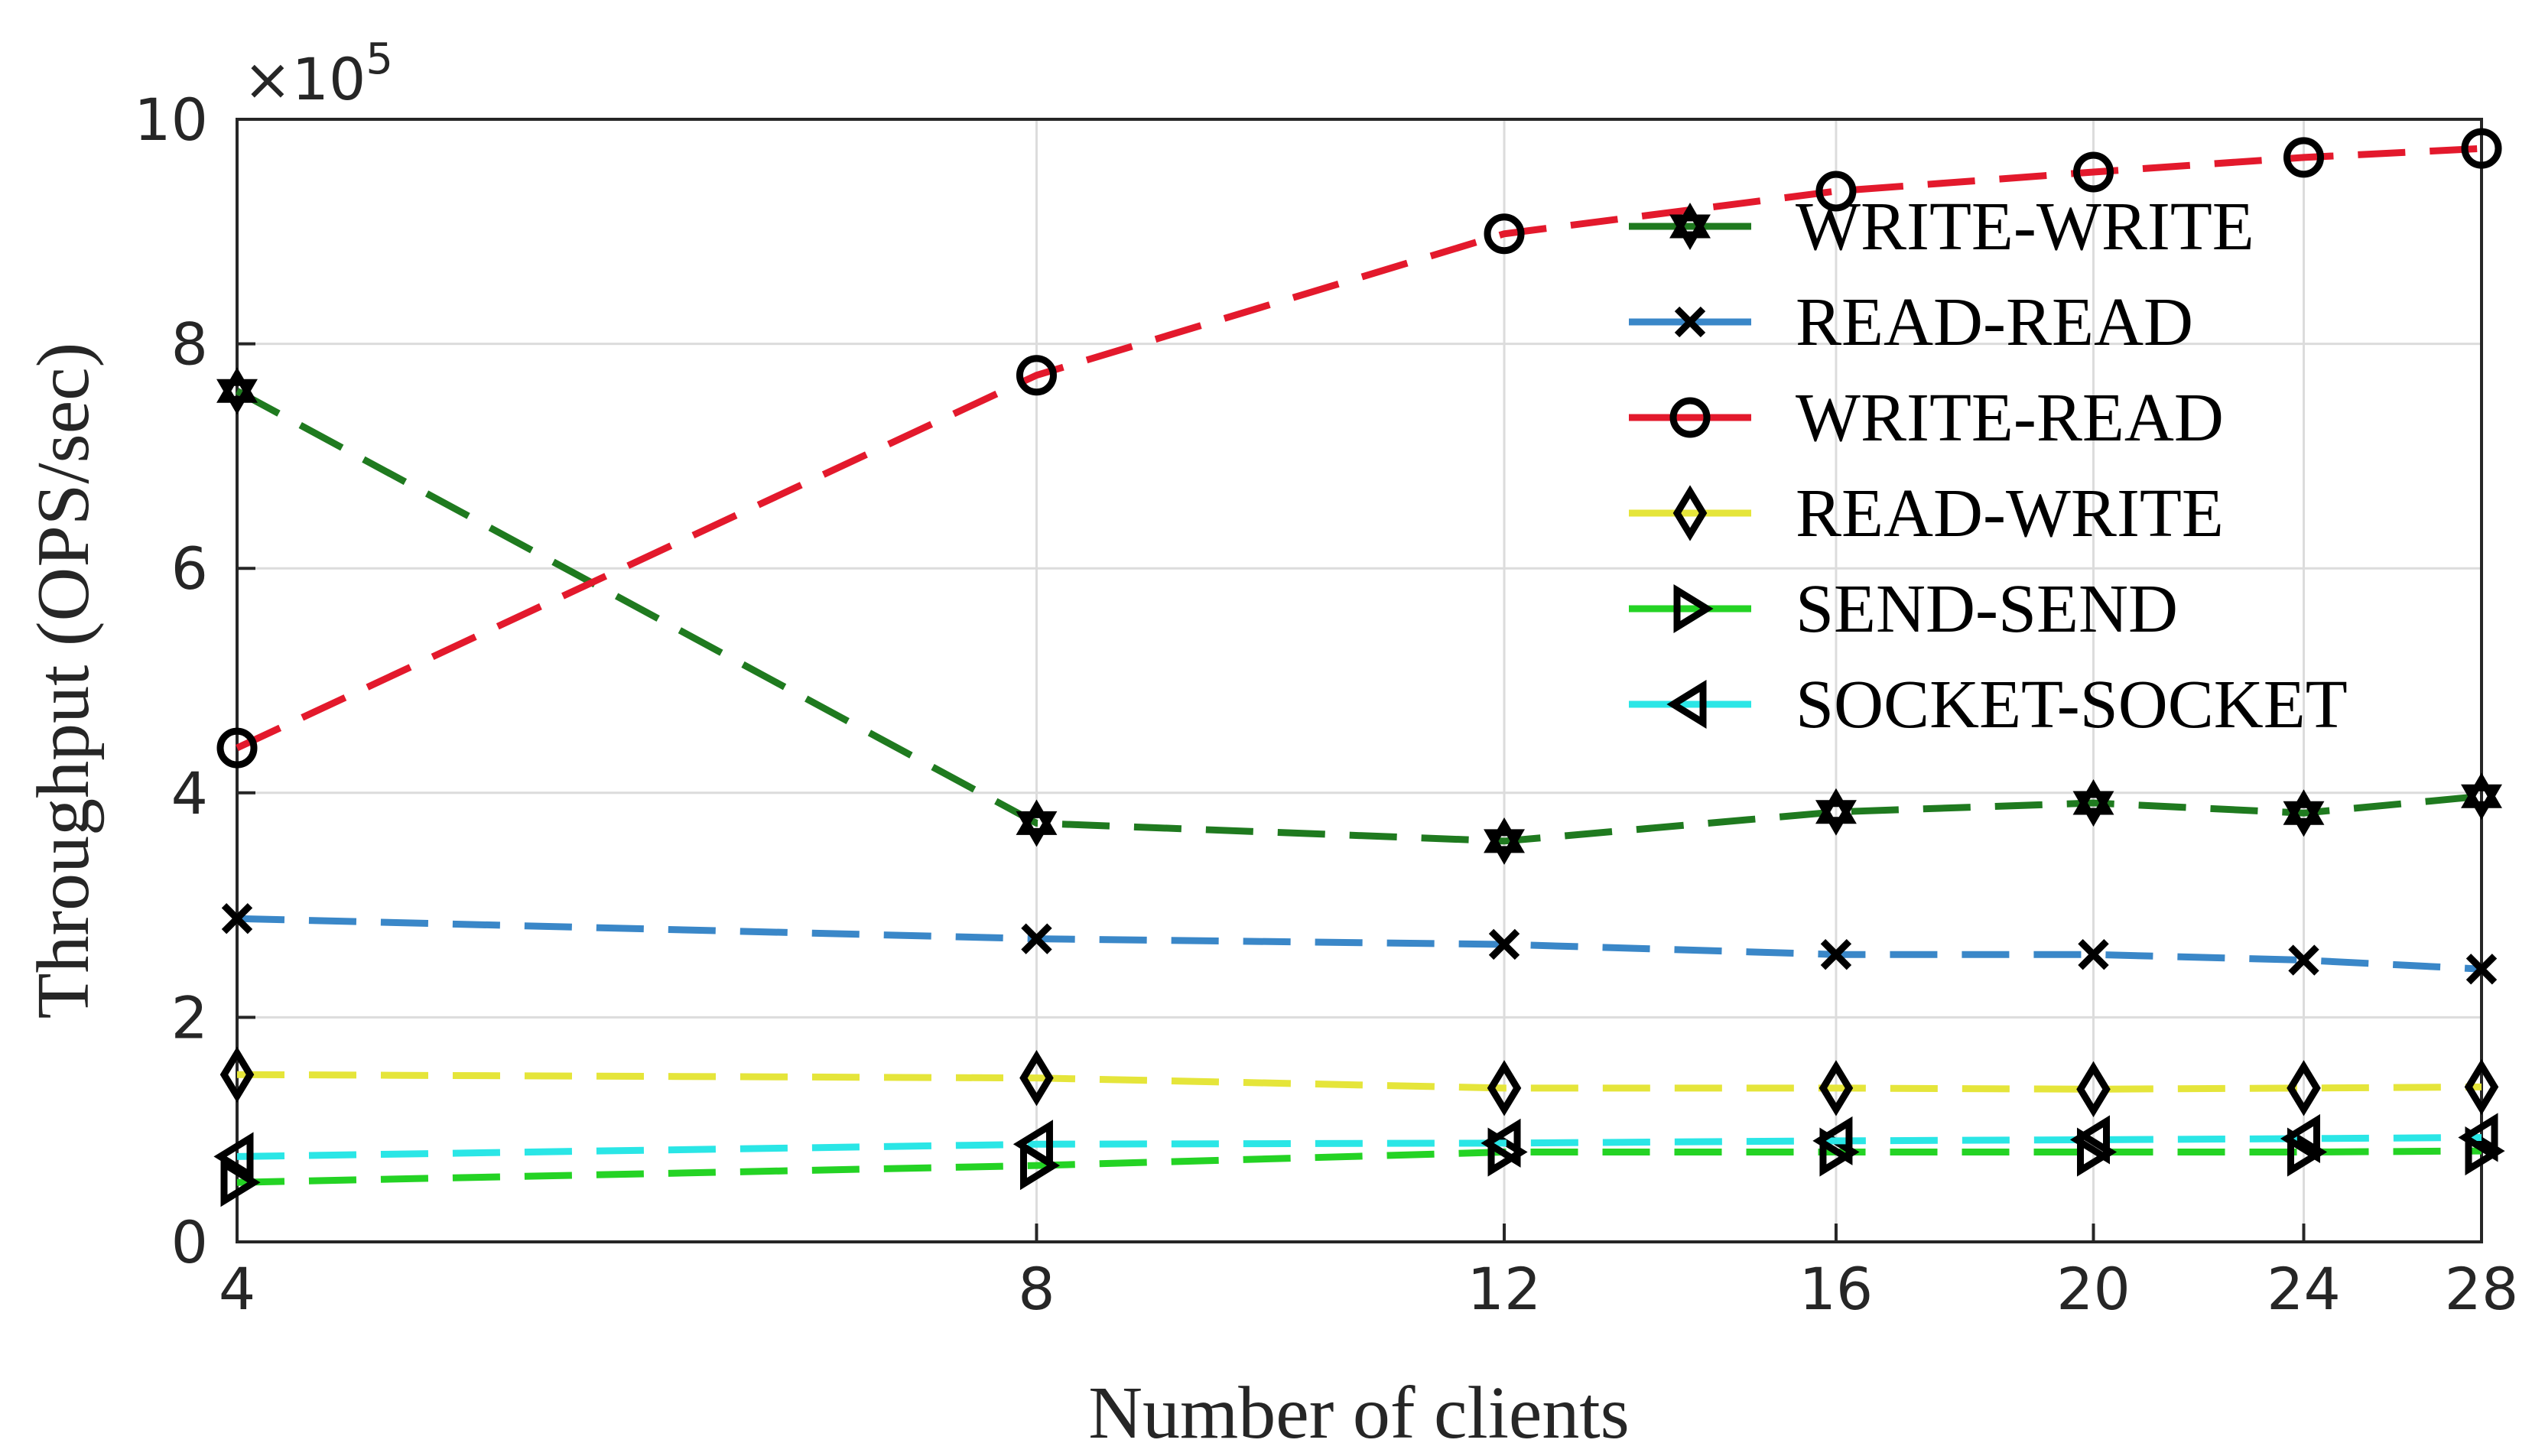 The image size is (2532, 1456). I want to click on legend-item: READ-READ, so click(1911, 322).